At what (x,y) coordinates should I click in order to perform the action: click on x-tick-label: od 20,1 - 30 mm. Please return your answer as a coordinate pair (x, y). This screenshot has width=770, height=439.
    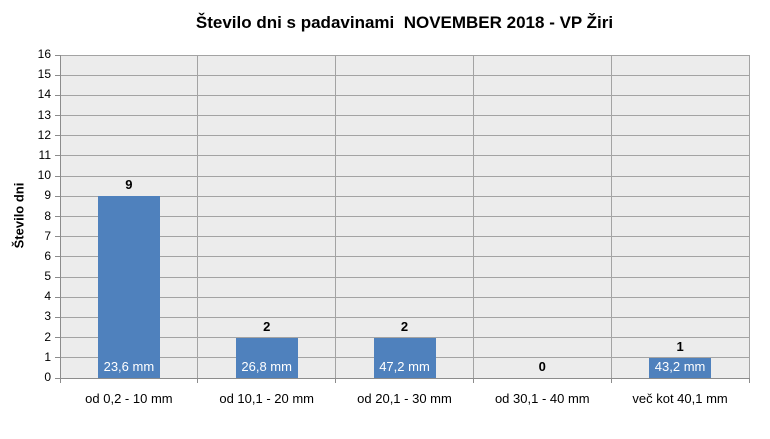
    Looking at the image, I should click on (404, 398).